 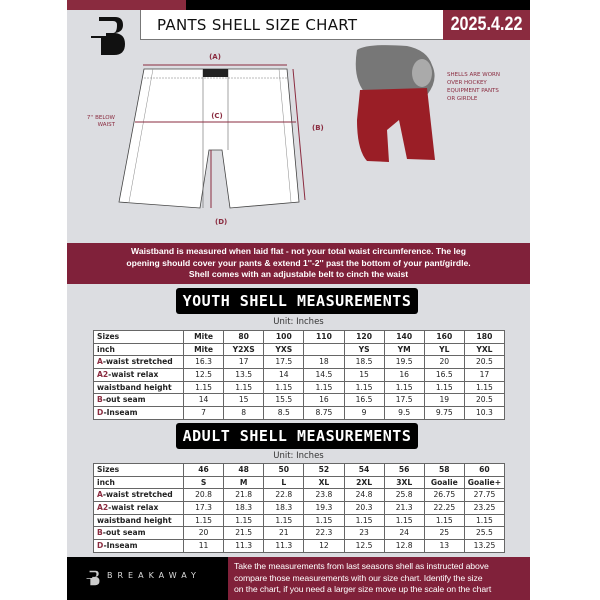 I want to click on table-cell: 9.5, so click(x=404, y=413).